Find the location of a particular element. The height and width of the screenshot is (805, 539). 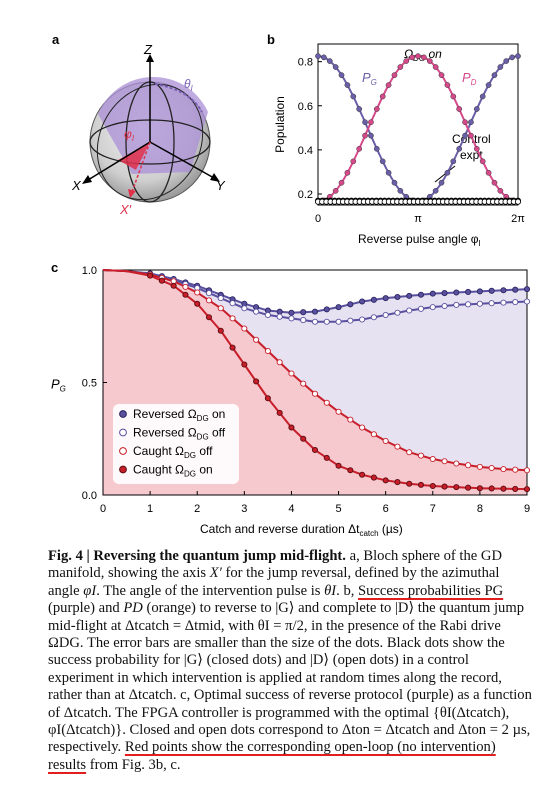

theta-label: θI is located at coordinates (189, 85).